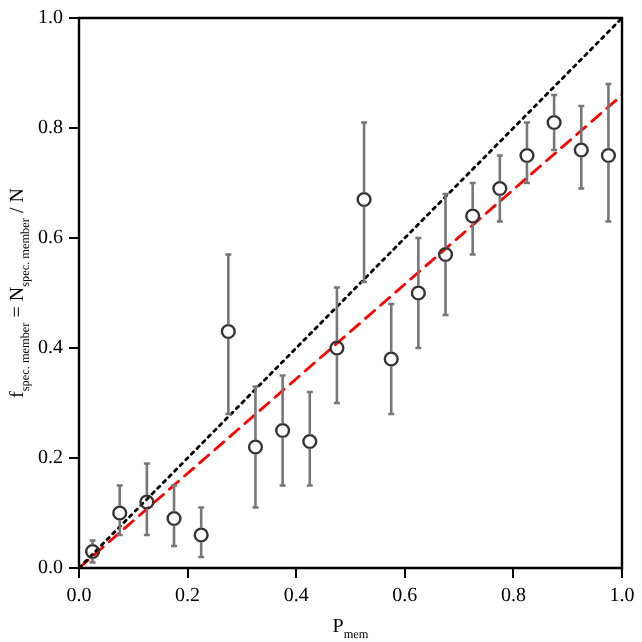 This screenshot has height=642, width=642. Describe the element at coordinates (622, 596) in the screenshot. I see `x-tick-label: 1.0` at that location.